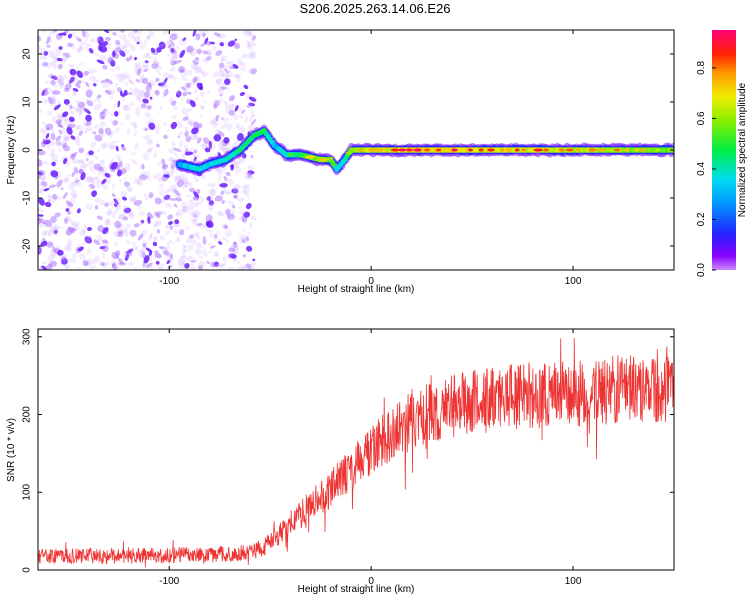 The height and width of the screenshot is (600, 750). Describe the element at coordinates (301, 155) in the screenshot. I see `ridge-hotspot` at that location.